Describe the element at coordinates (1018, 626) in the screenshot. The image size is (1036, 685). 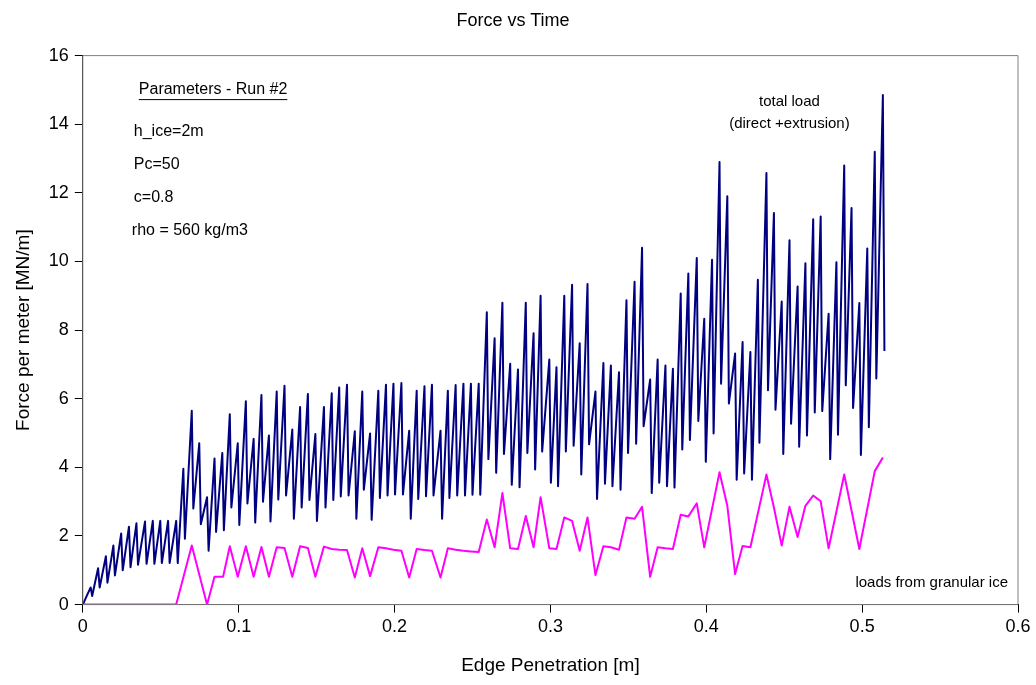
I see `x-tick-label: 0.6` at that location.